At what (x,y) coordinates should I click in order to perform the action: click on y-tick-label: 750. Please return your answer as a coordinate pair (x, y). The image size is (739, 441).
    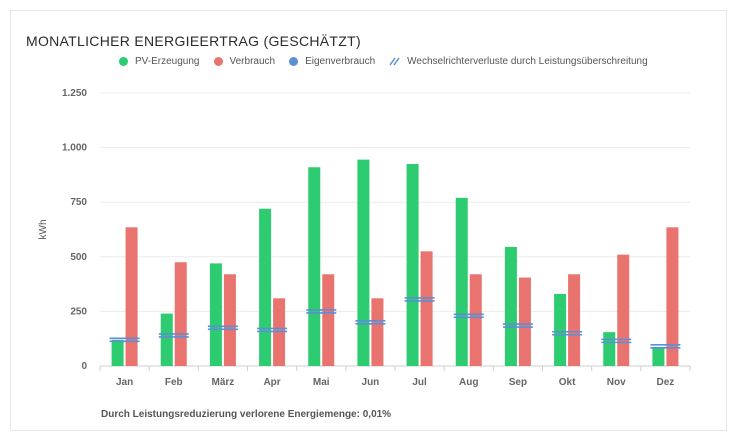
    Looking at the image, I should click on (78, 202).